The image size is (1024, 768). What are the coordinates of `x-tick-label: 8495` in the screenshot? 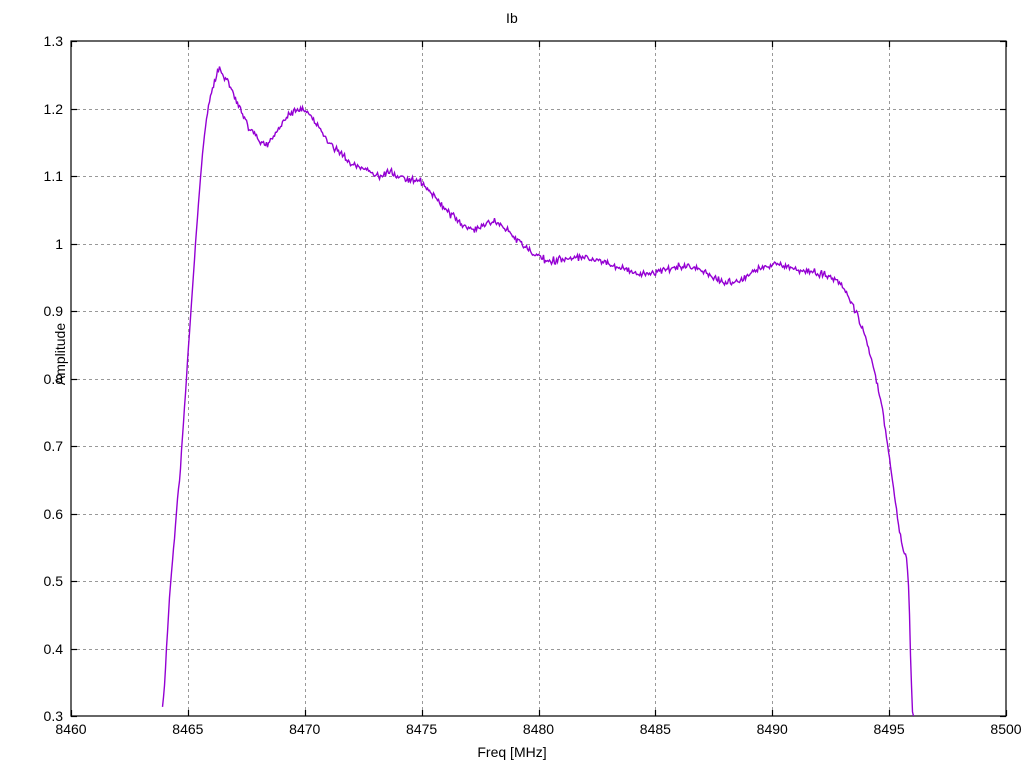 It's located at (889, 729).